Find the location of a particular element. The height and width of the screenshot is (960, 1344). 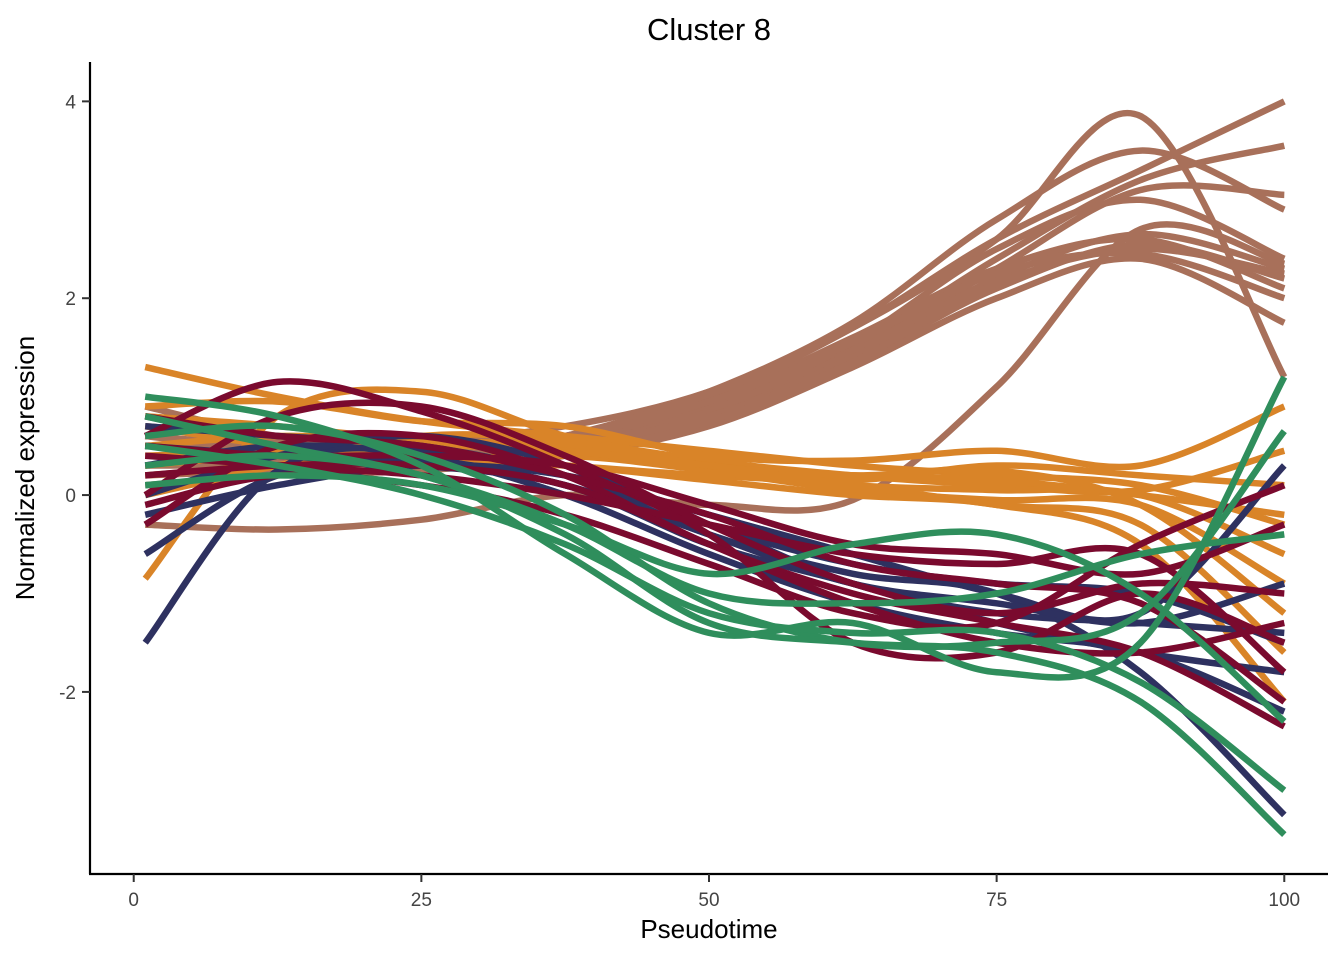

x-tick-label: 50 is located at coordinates (708, 900).